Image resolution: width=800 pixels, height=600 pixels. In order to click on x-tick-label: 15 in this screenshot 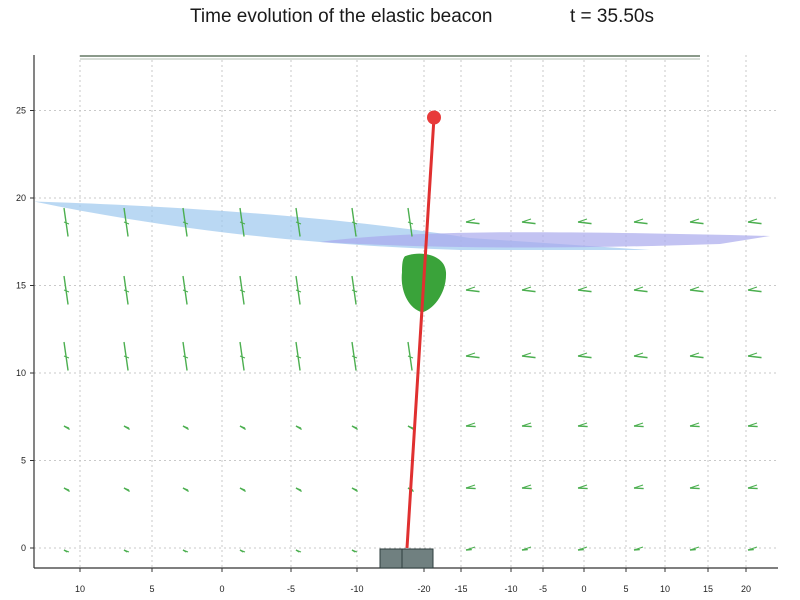, I will do `click(708, 589)`.